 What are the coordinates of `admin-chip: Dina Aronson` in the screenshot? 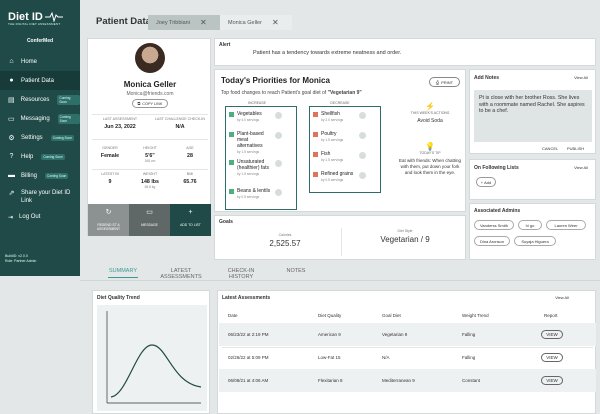 It's located at (492, 241).